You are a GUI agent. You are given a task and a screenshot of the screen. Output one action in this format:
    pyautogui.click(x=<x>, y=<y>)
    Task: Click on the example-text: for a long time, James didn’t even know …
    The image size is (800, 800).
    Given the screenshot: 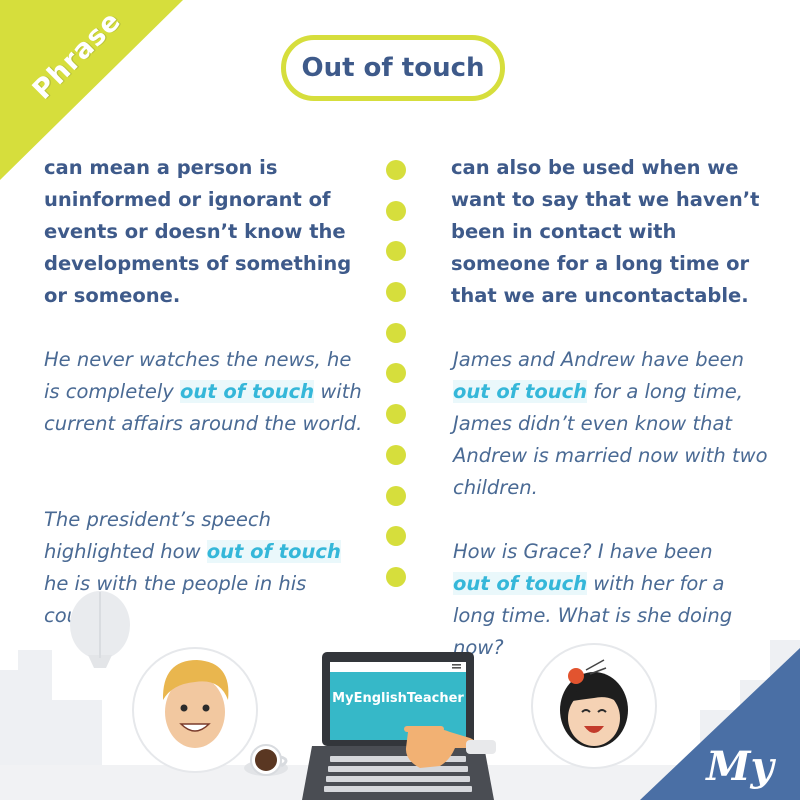 What is the action you would take?
    pyautogui.click(x=610, y=439)
    